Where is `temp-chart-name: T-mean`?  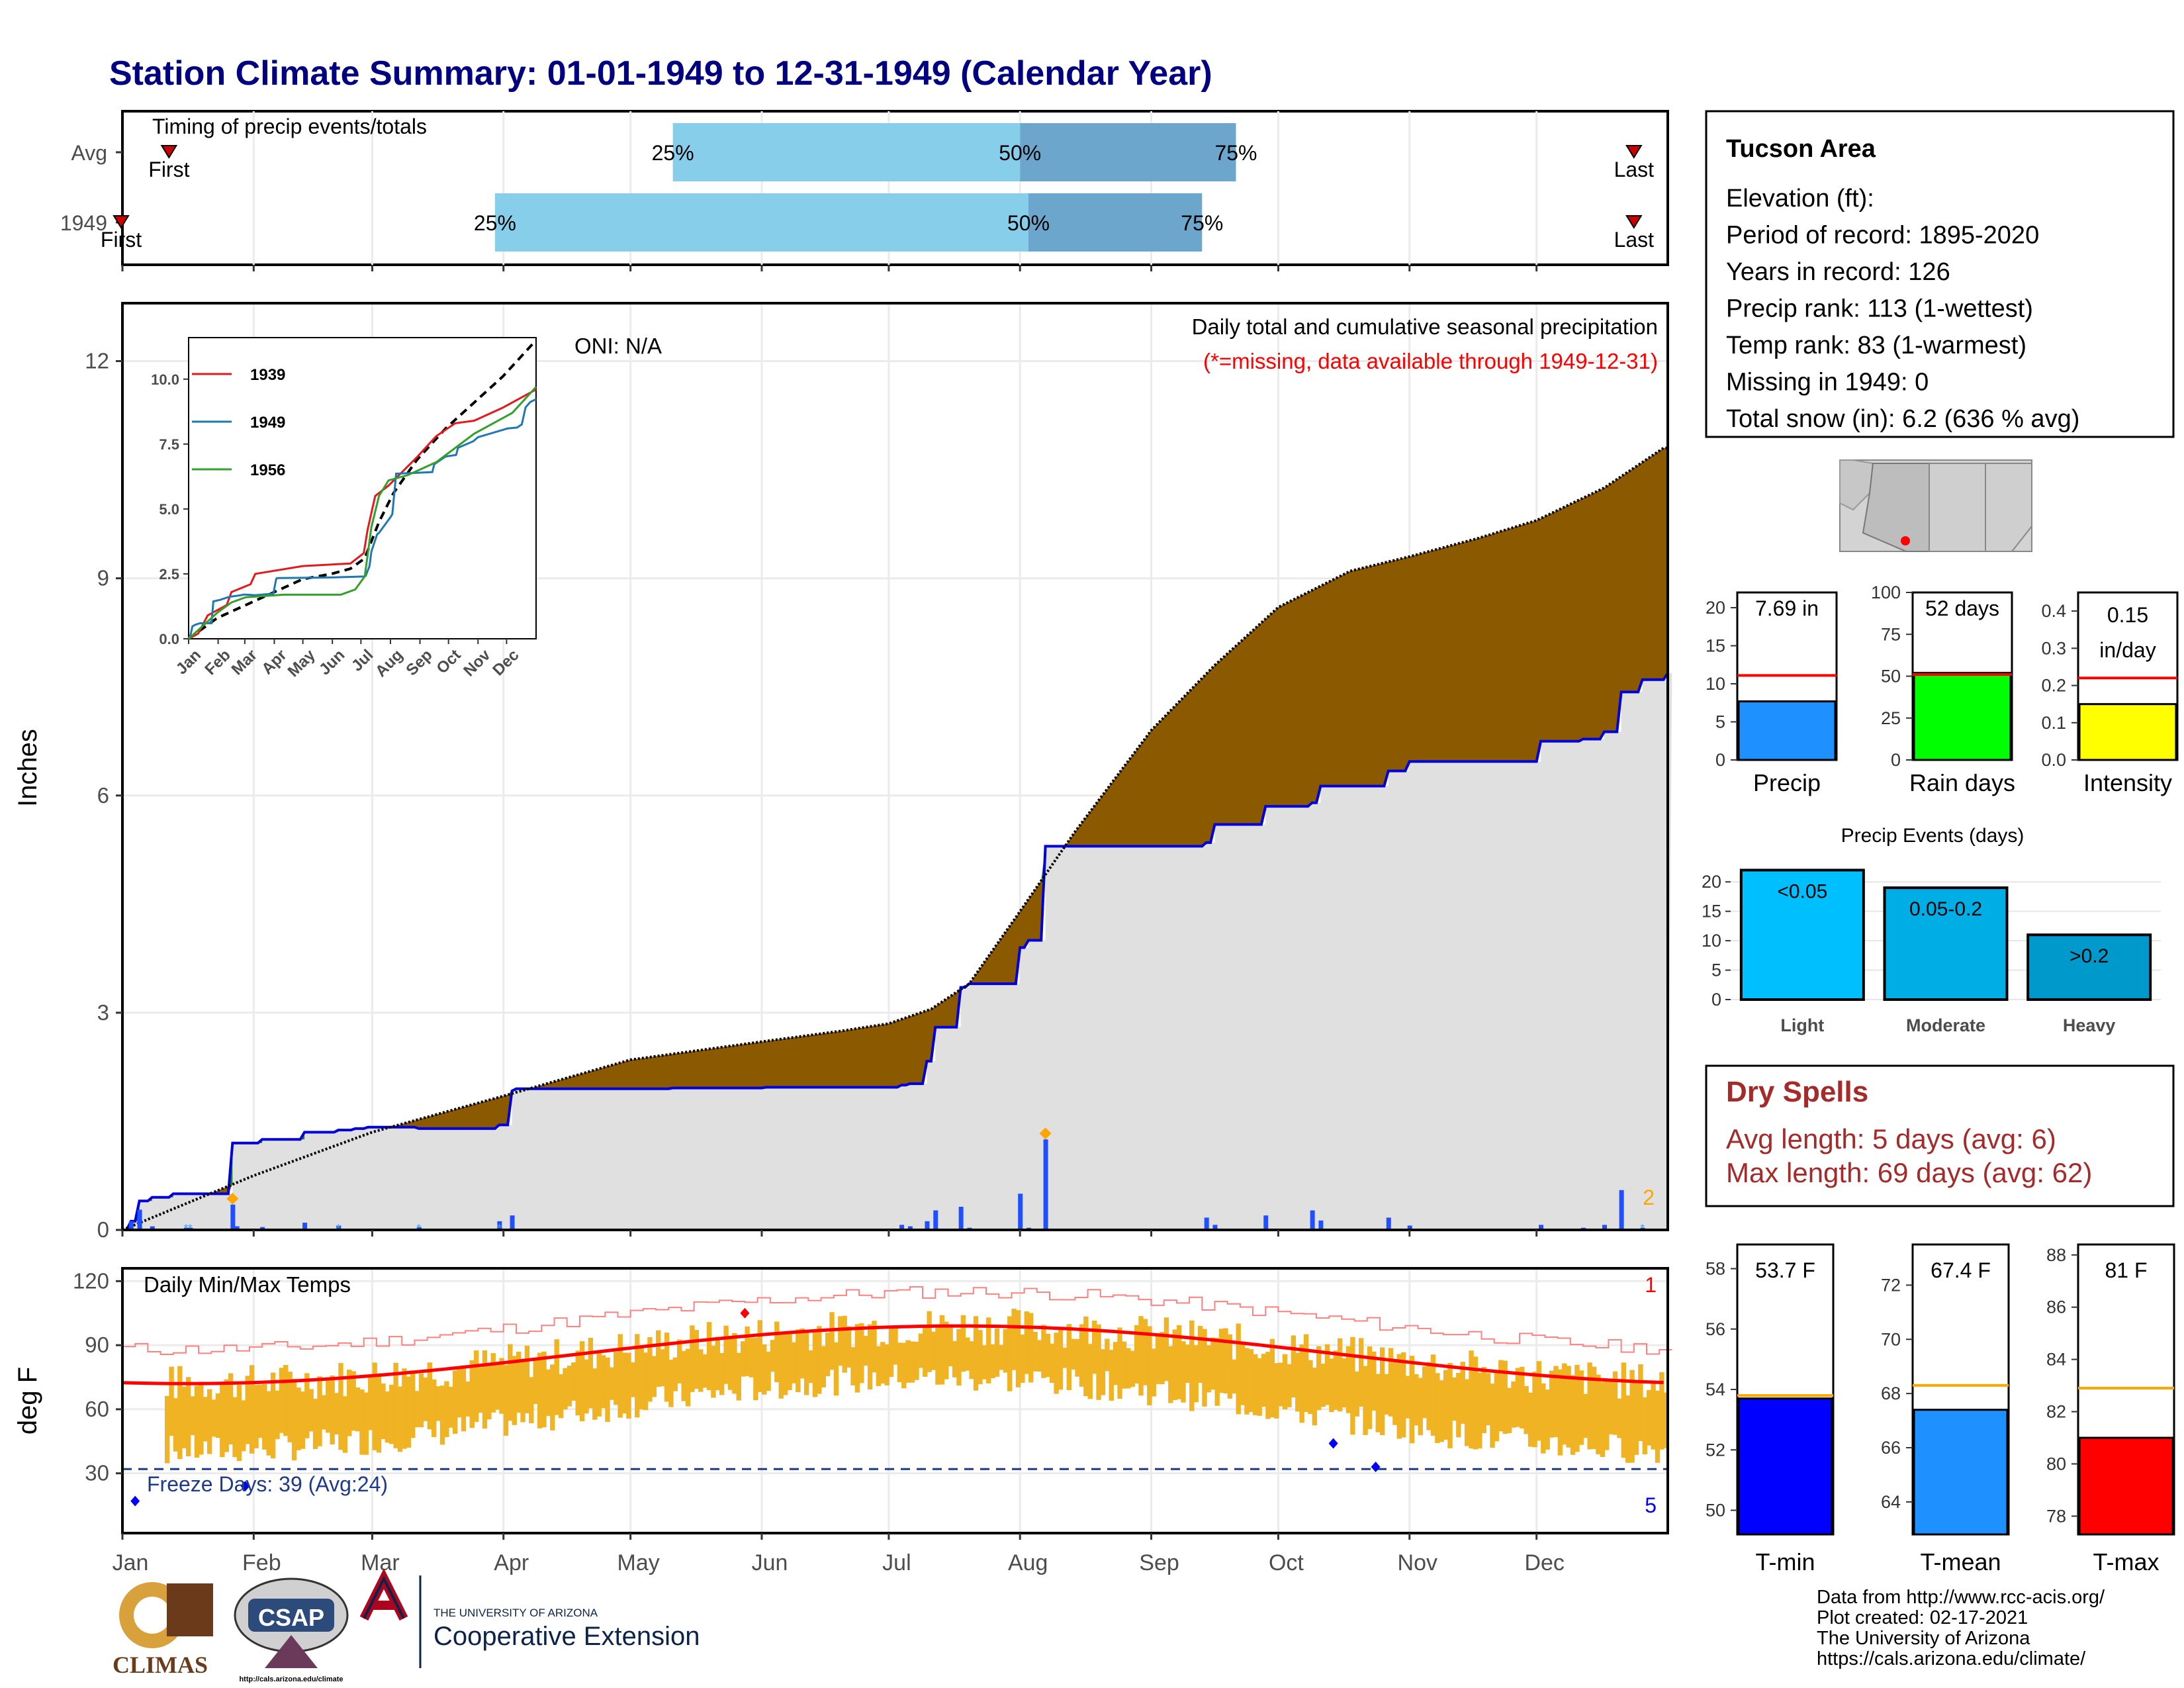
temp-chart-name: T-mean is located at coordinates (1960, 1561).